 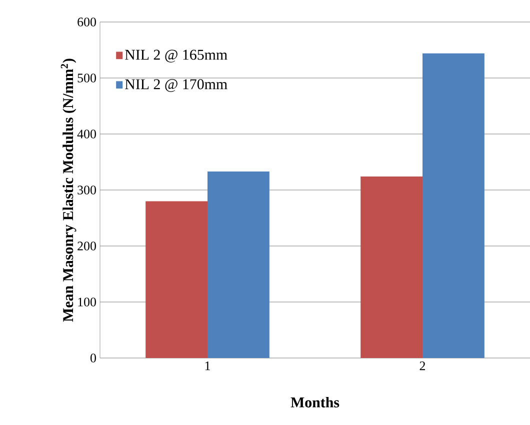 I want to click on y-axis-title: Mean Masonry Elastic Modulus (N/mm$^{2}$), so click(x=68, y=190).